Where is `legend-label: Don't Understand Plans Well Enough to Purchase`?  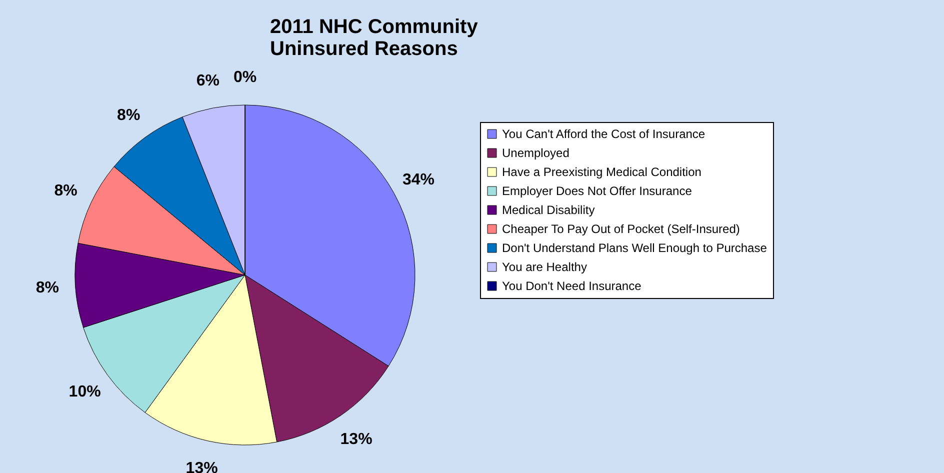 legend-label: Don't Understand Plans Well Enough to Purchase is located at coordinates (635, 248).